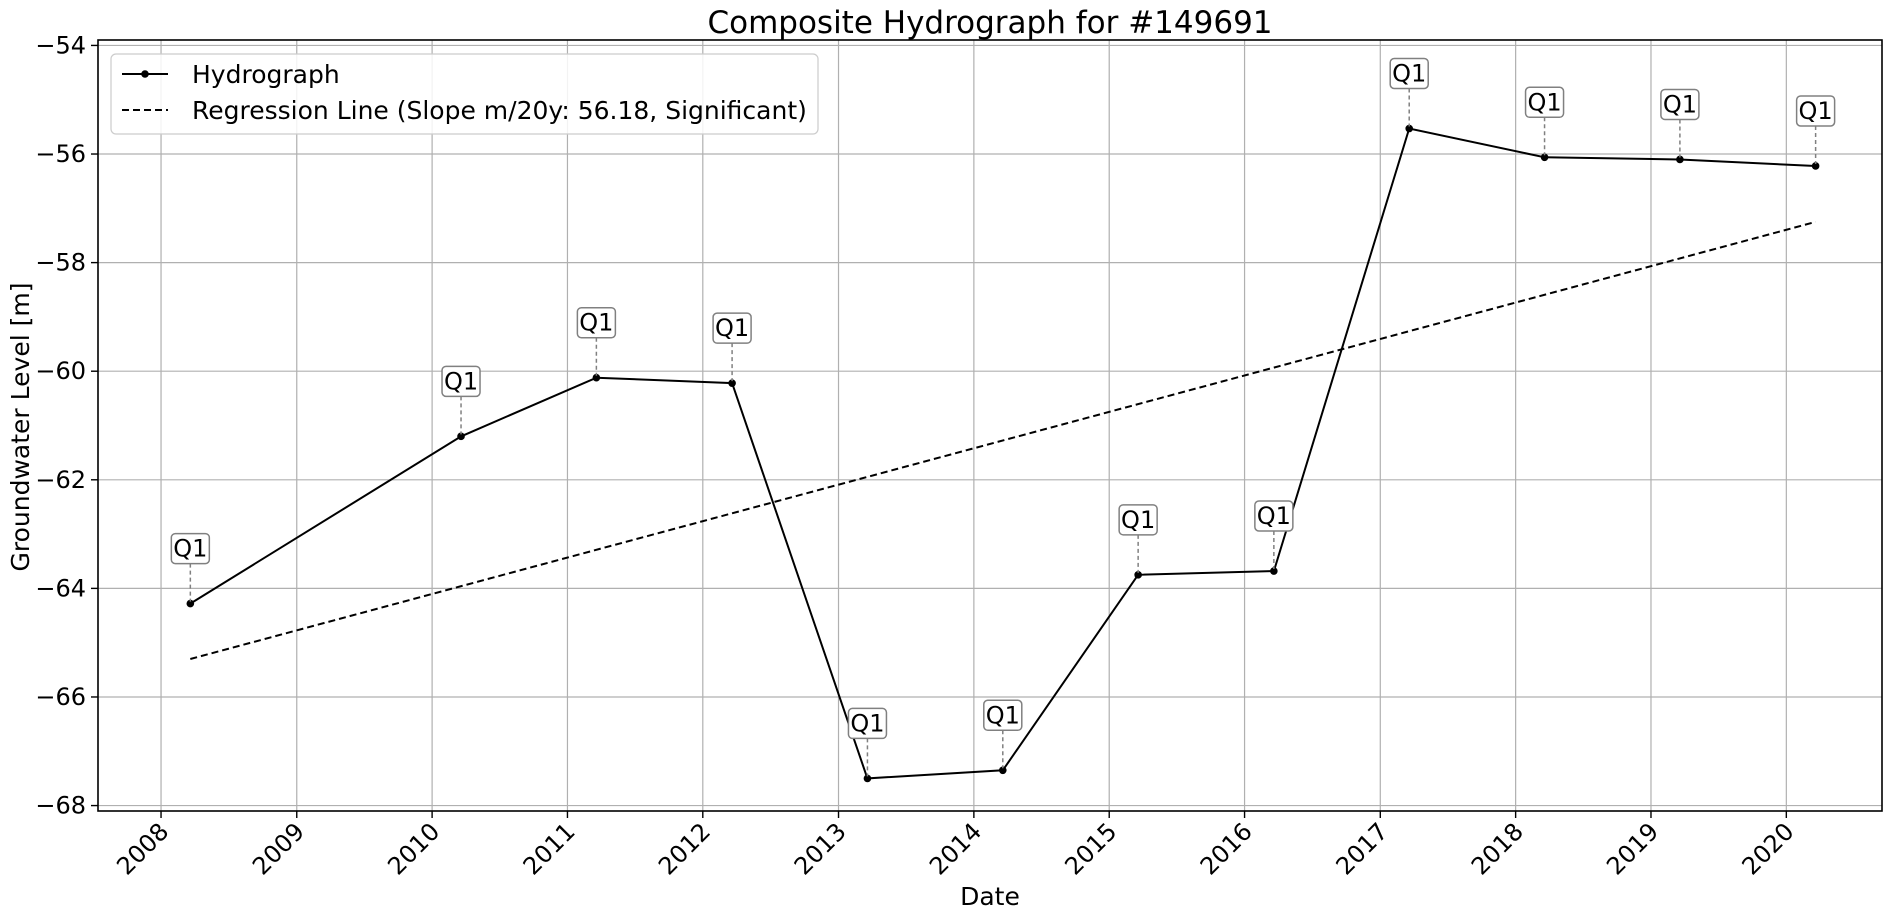 This screenshot has height=920, width=1891. What do you see at coordinates (266, 74) in the screenshot?
I see `legend-hydrograph-label: Hydrograph` at bounding box center [266, 74].